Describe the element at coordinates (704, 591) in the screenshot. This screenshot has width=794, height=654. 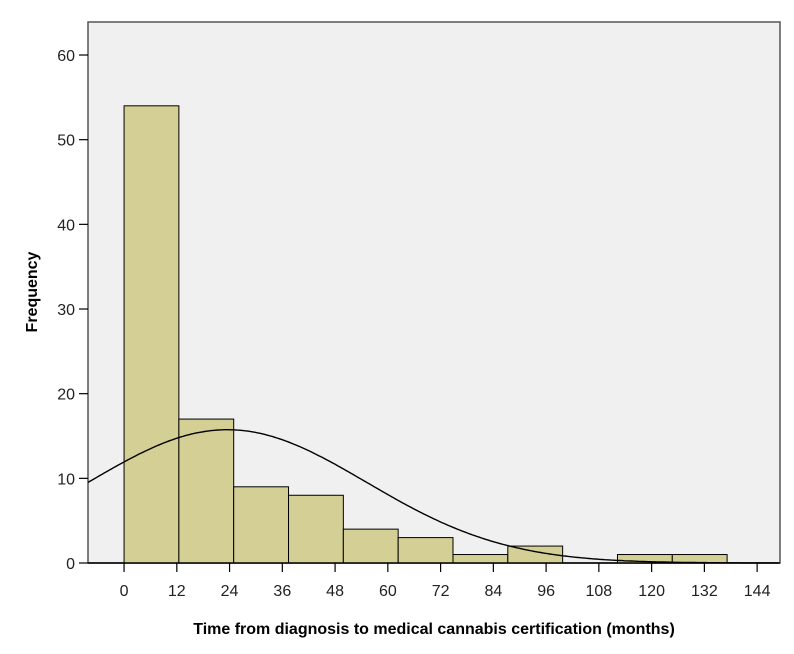
I see `x-tick-label: 132` at that location.